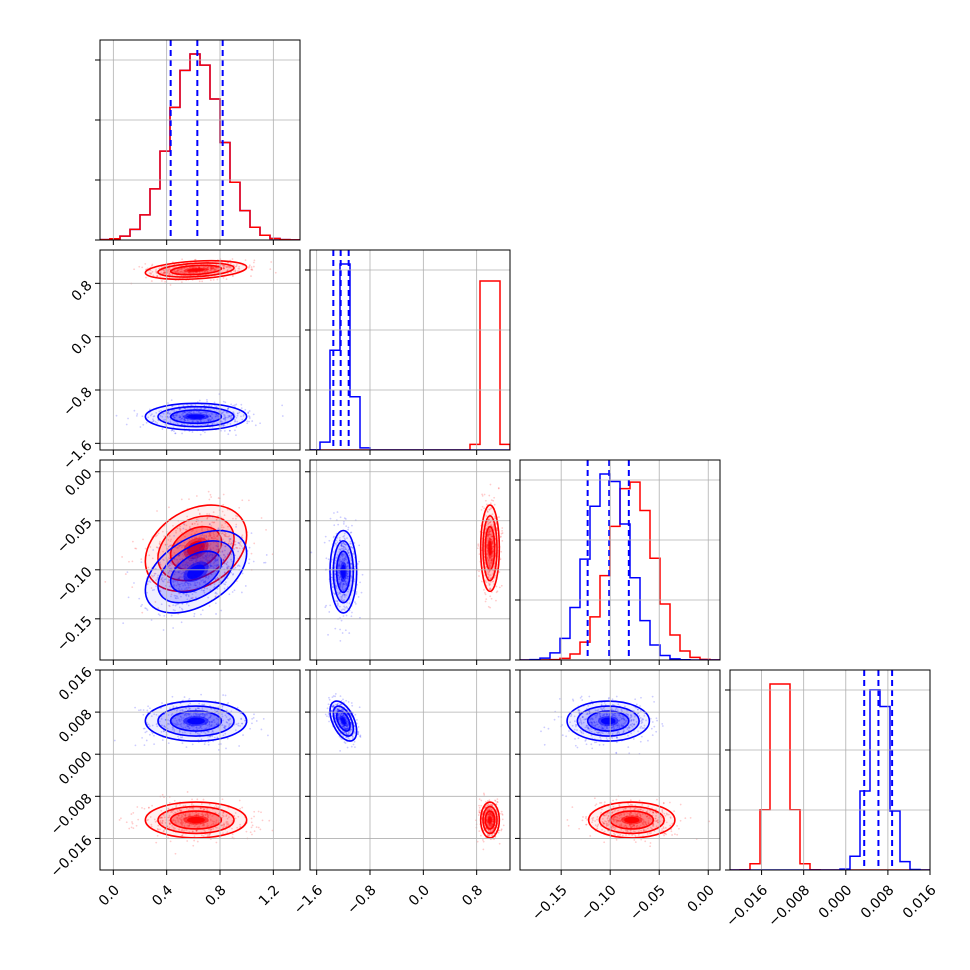 The width and height of the screenshot is (970, 970). I want to click on y-tick-label: 0.0, so click(82, 344).